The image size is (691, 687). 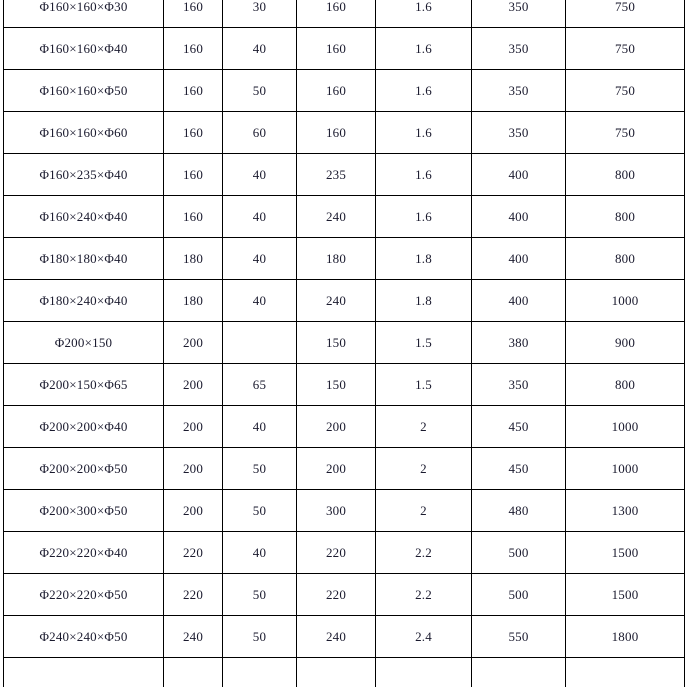 What do you see at coordinates (83, 672) in the screenshot?
I see `table-cell-model` at bounding box center [83, 672].